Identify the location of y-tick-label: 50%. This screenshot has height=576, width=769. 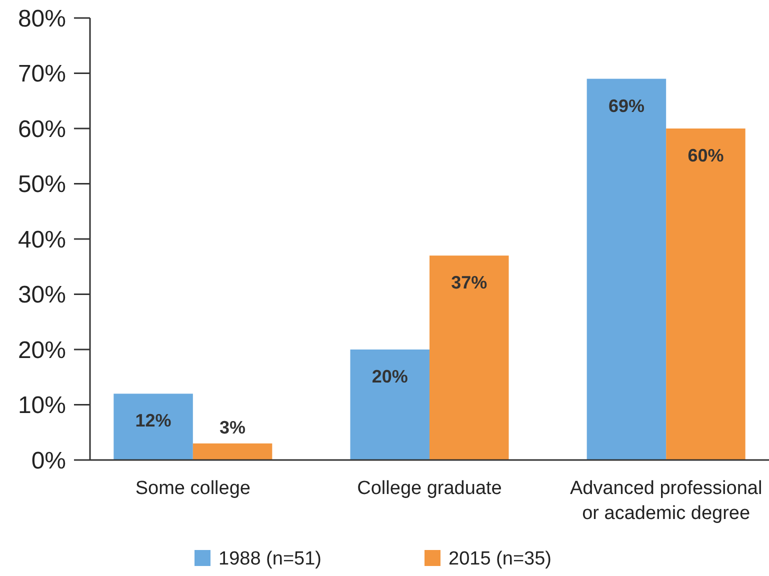
(42, 184).